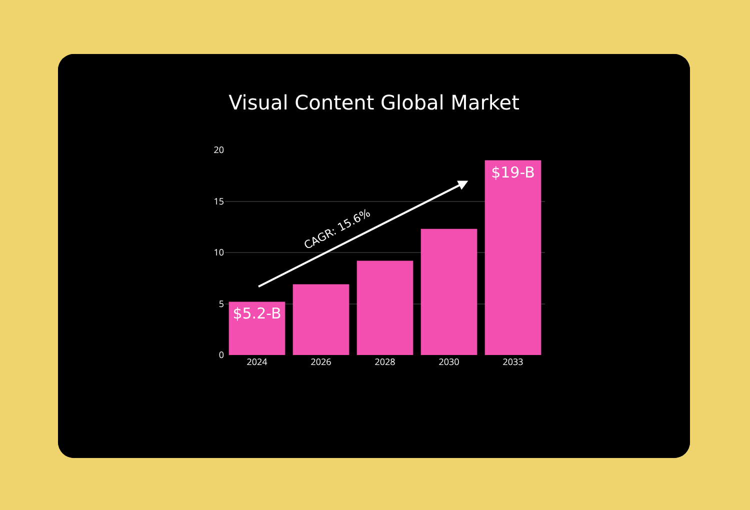 The height and width of the screenshot is (510, 750). What do you see at coordinates (221, 303) in the screenshot?
I see `y-tick-label: 5` at bounding box center [221, 303].